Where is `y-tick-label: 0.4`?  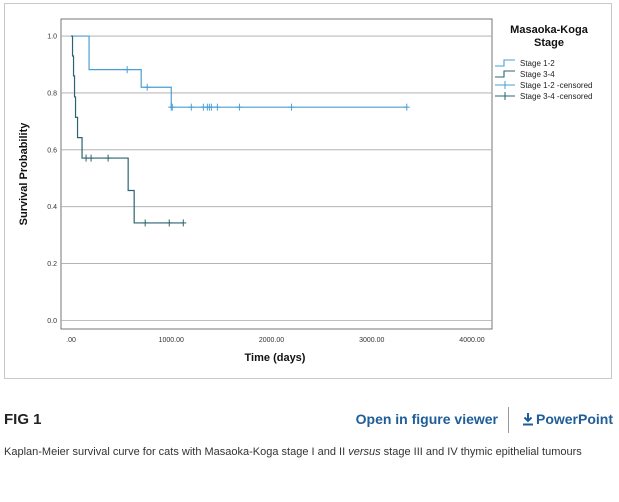
y-tick-label: 0.4 is located at coordinates (52, 207).